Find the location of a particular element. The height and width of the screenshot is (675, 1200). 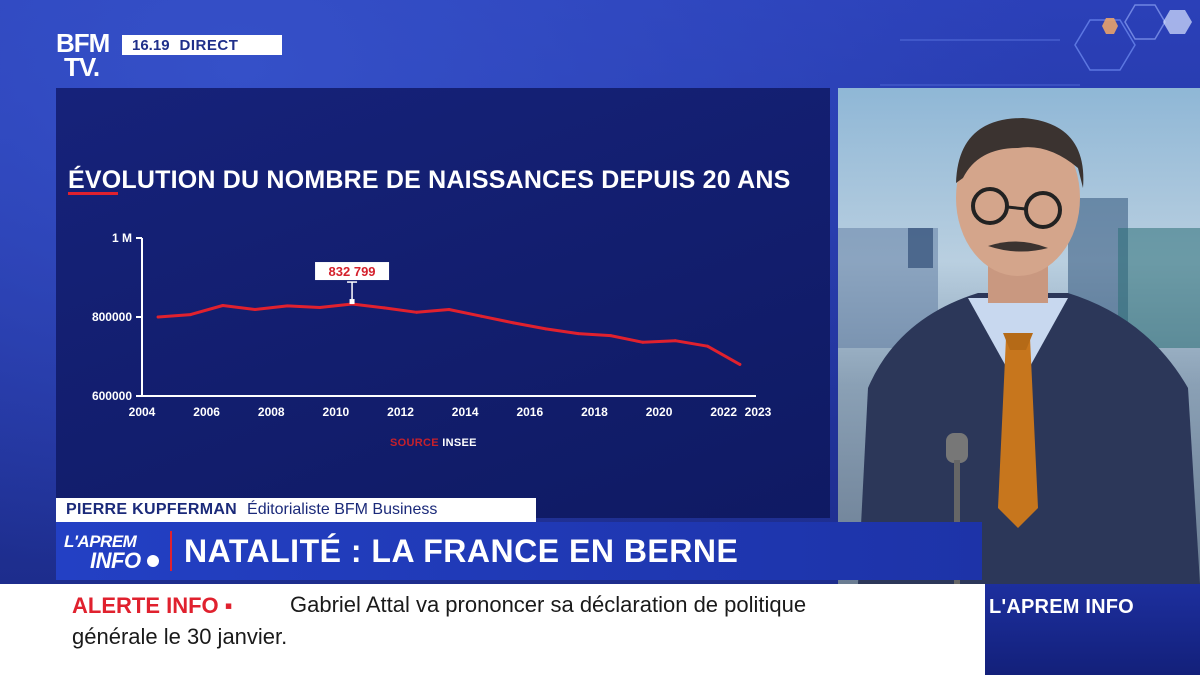

x-tick-label: 2014 is located at coordinates (465, 412).